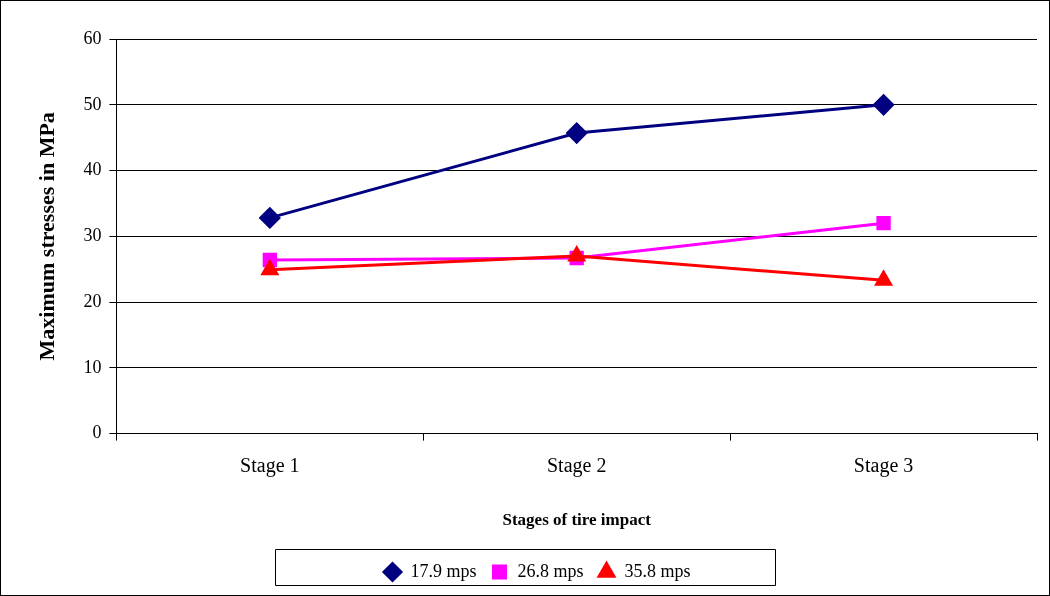 The height and width of the screenshot is (596, 1050). I want to click on y-tick-label: 10, so click(92, 366).